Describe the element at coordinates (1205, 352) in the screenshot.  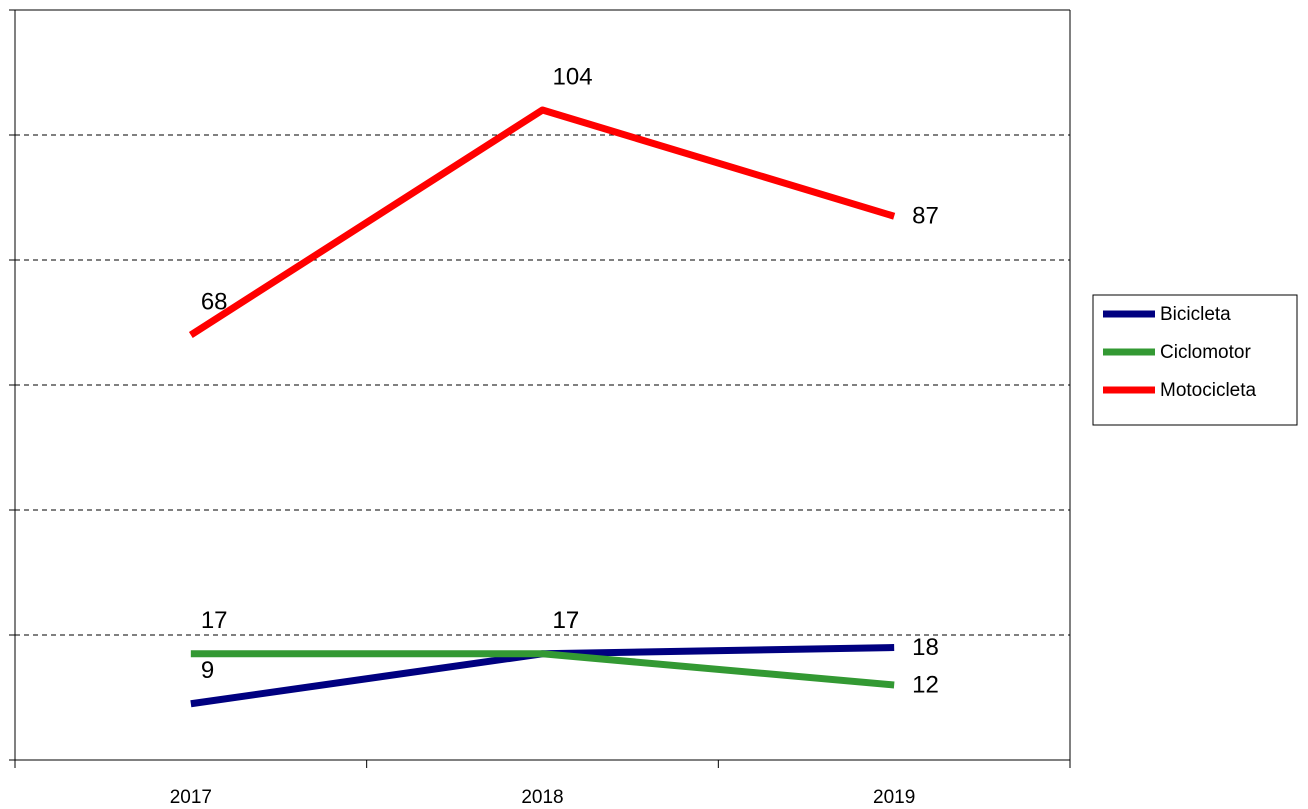
I see `legend-label: Ciclomotor` at that location.